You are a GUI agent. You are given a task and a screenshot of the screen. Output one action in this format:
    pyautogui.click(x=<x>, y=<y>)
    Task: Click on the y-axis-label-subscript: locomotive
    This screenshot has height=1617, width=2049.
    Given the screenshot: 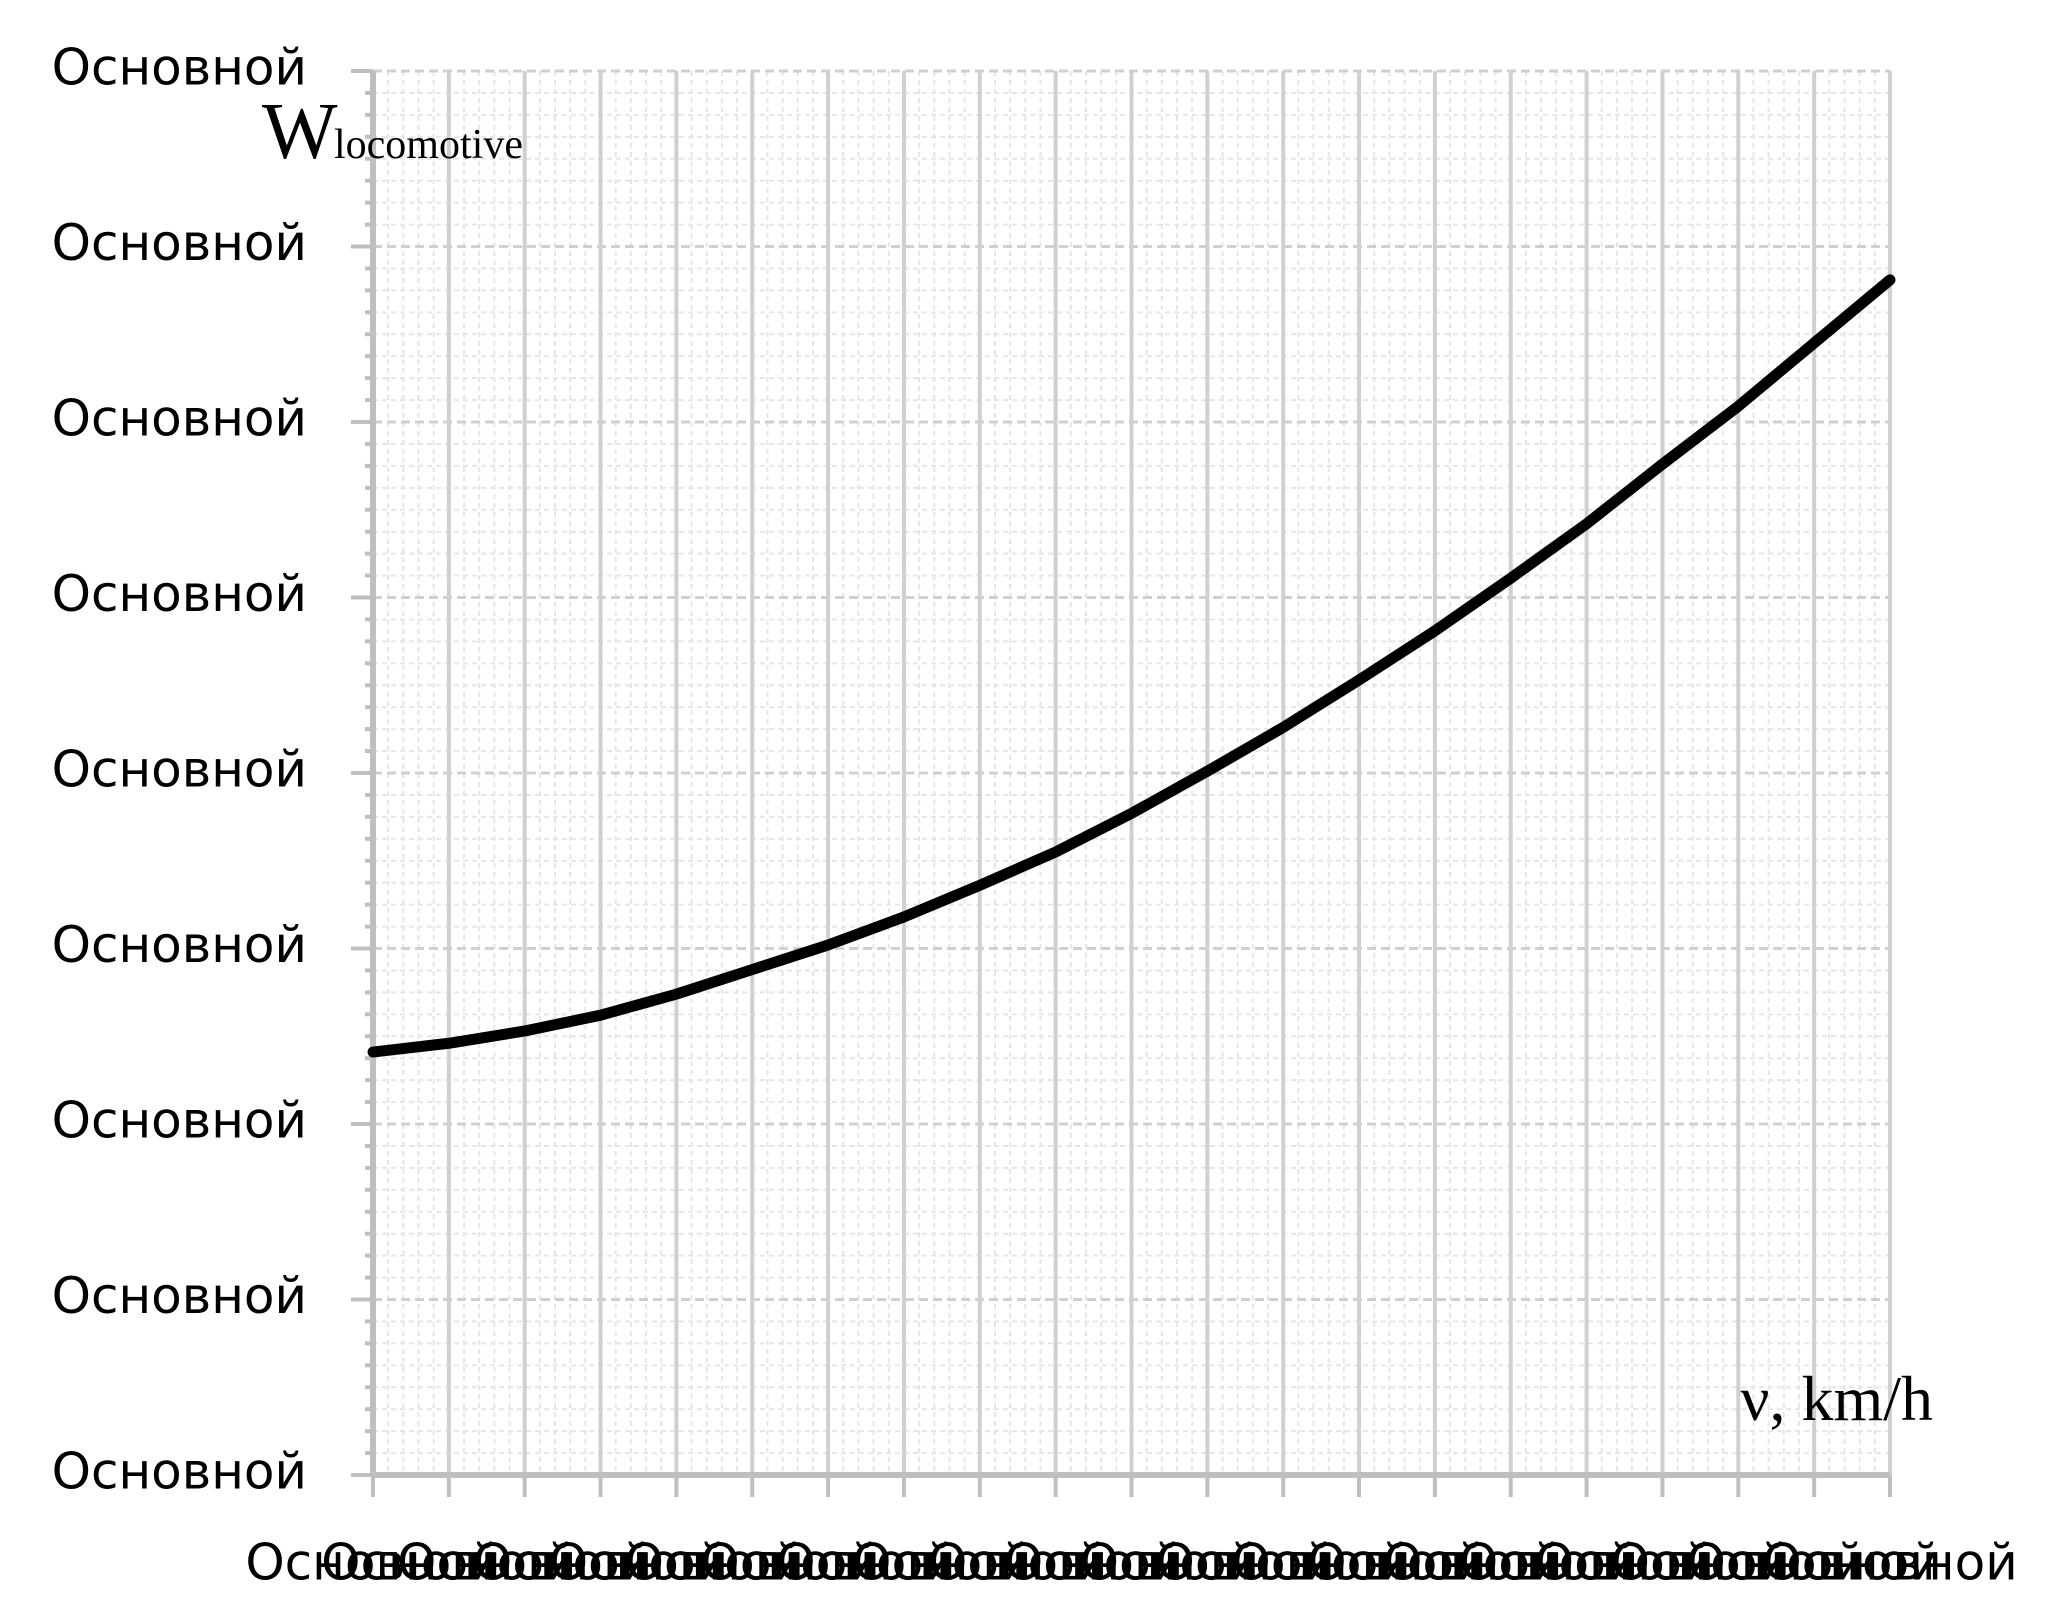 What is the action you would take?
    pyautogui.click(x=428, y=145)
    